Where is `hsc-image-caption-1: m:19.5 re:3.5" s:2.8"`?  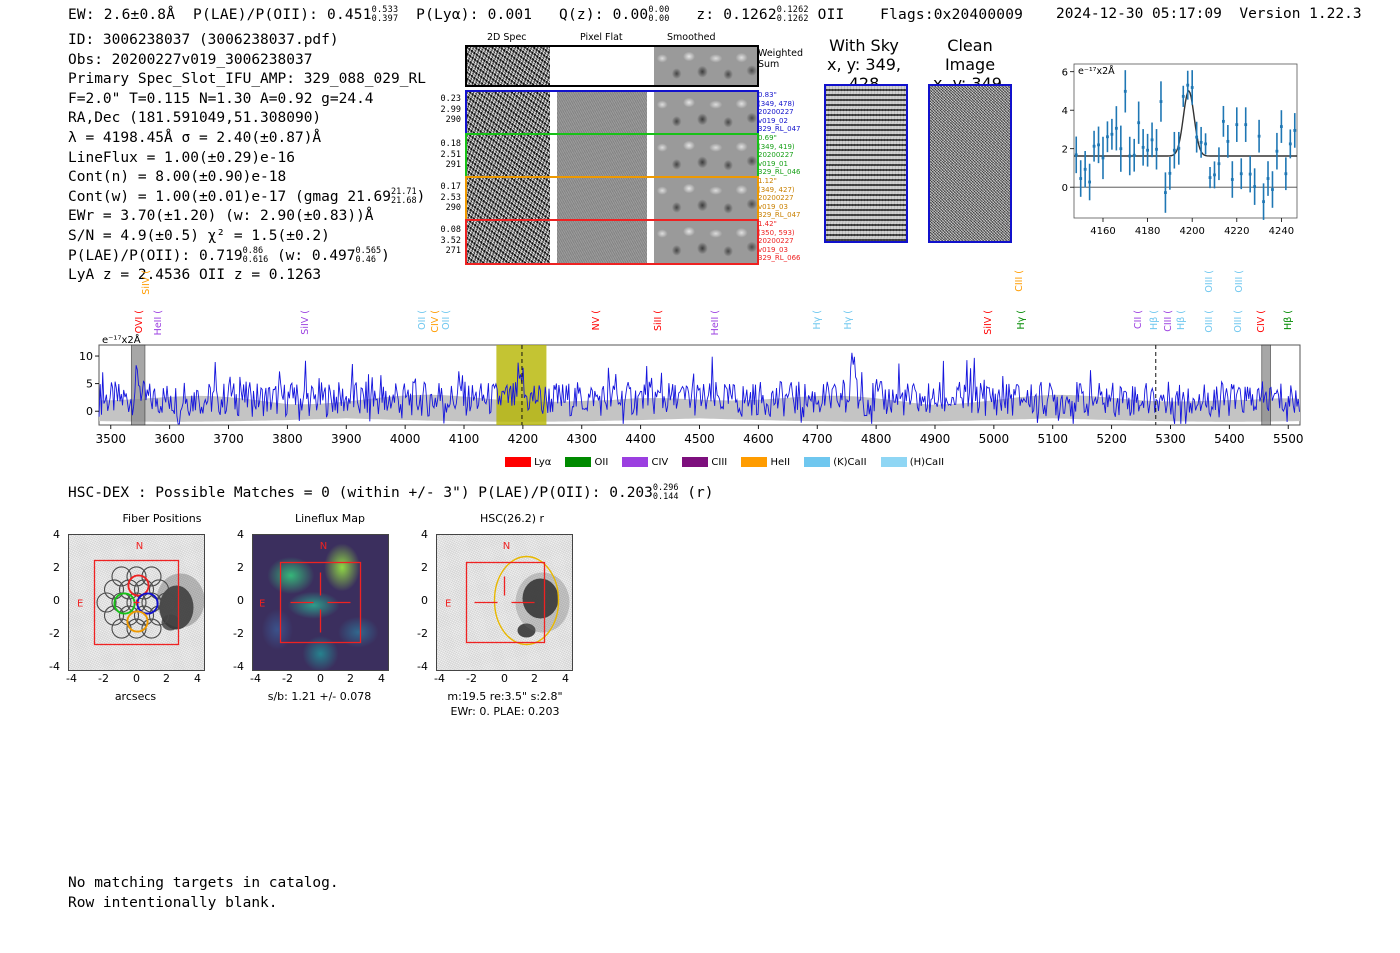 hsc-image-caption-1: m:19.5 re:3.5" s:2.8" is located at coordinates (505, 696).